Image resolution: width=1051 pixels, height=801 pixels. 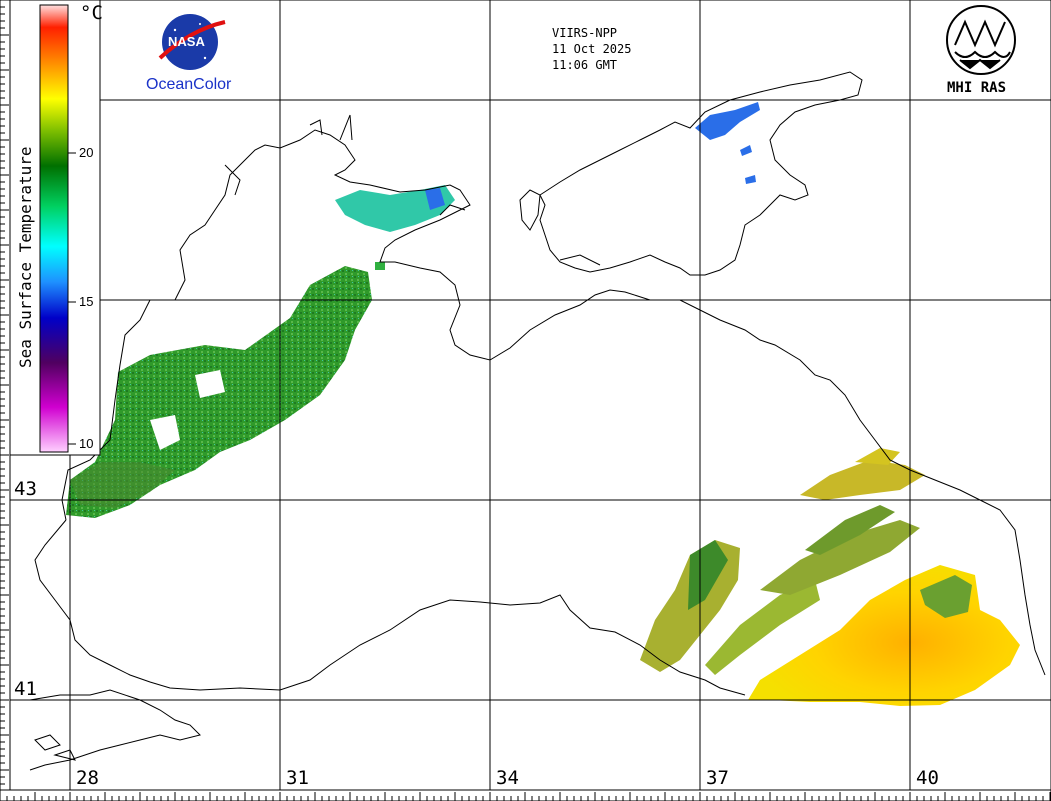 What do you see at coordinates (189, 84) in the screenshot?
I see `oceancolor-label: OceanColor` at bounding box center [189, 84].